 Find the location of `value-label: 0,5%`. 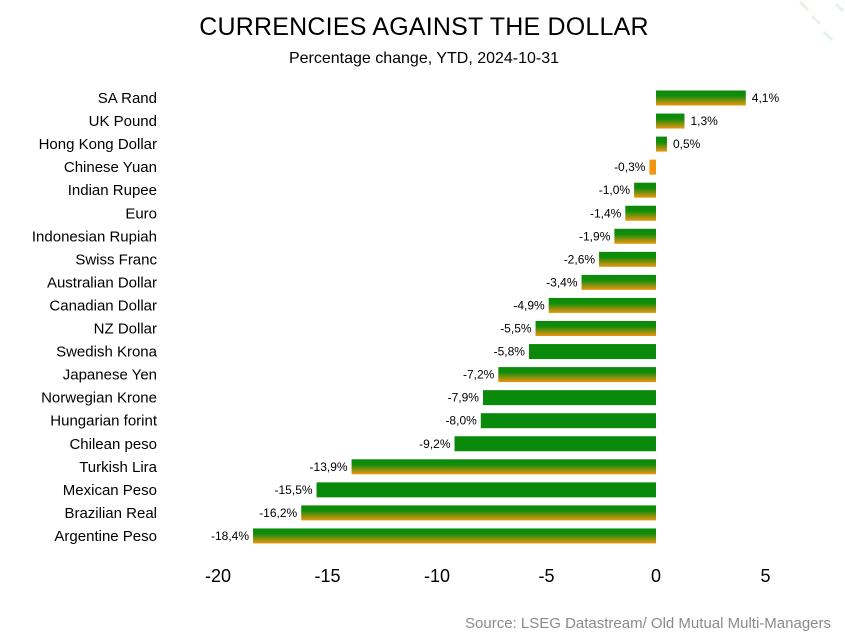

value-label: 0,5% is located at coordinates (687, 144).